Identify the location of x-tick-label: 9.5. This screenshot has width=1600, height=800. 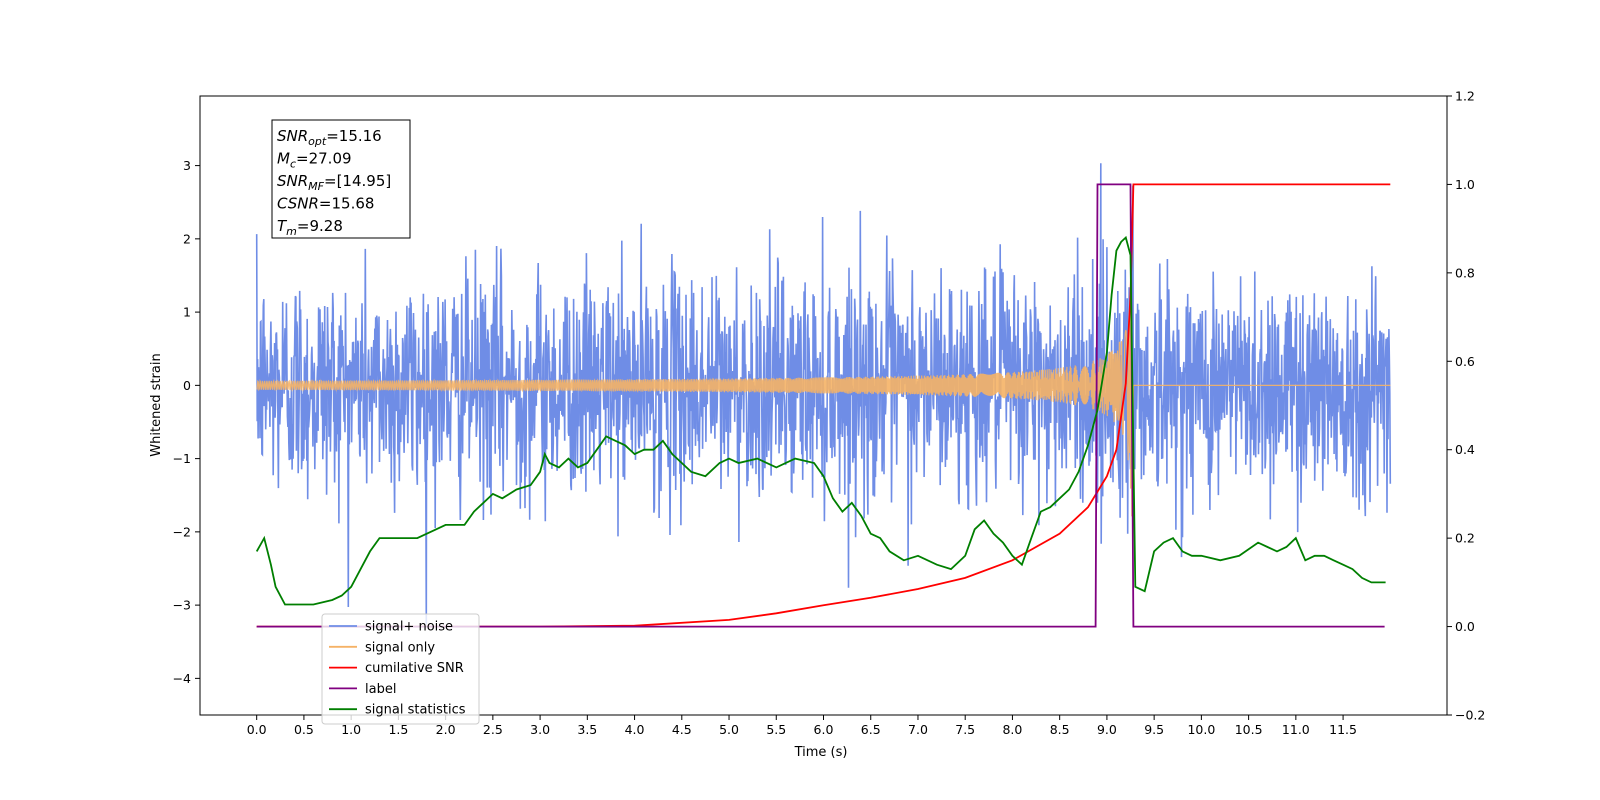
(1154, 729).